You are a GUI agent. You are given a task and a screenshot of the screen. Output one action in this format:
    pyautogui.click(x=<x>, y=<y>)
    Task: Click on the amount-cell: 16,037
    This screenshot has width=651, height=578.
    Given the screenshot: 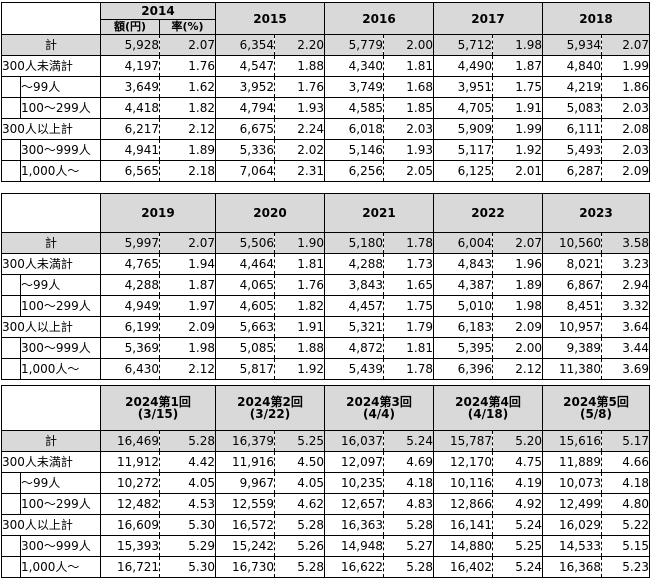 What is the action you would take?
    pyautogui.click(x=354, y=441)
    